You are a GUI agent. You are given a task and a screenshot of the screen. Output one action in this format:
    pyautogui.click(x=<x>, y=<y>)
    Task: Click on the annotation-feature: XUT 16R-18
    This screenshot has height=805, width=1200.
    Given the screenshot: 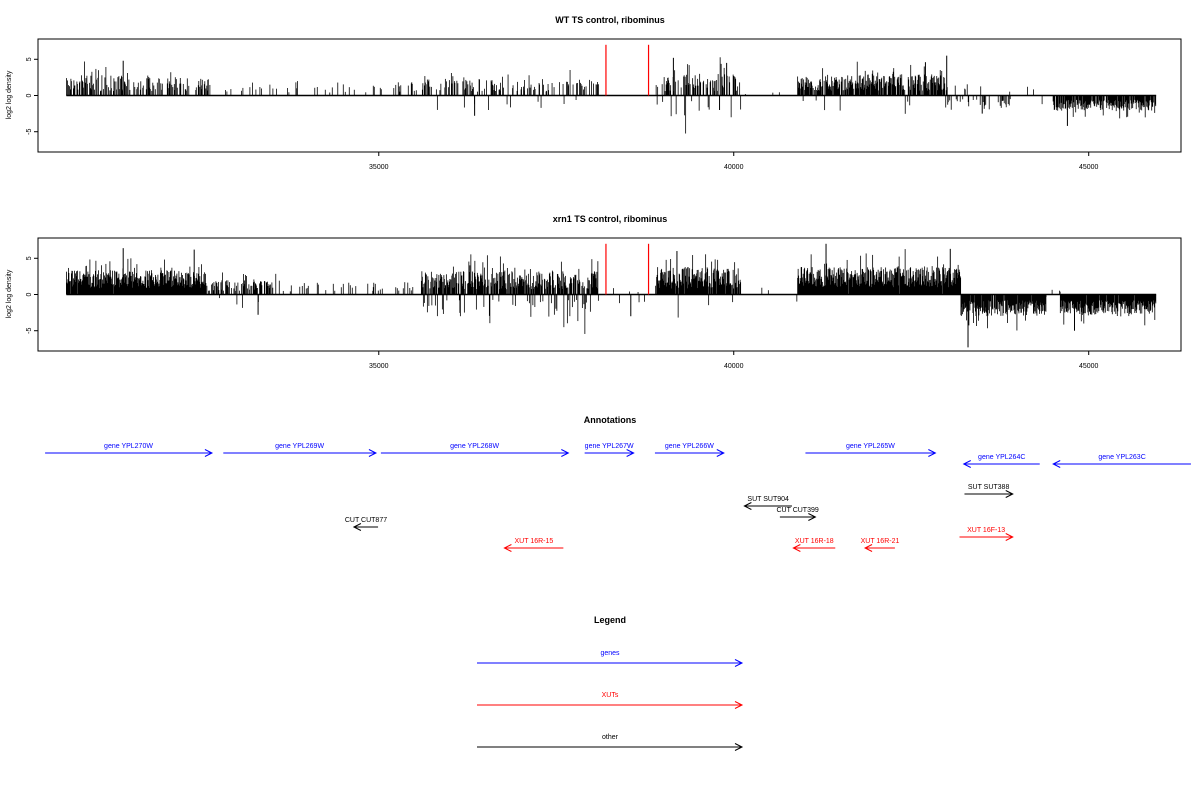 What is the action you would take?
    pyautogui.click(x=814, y=545)
    